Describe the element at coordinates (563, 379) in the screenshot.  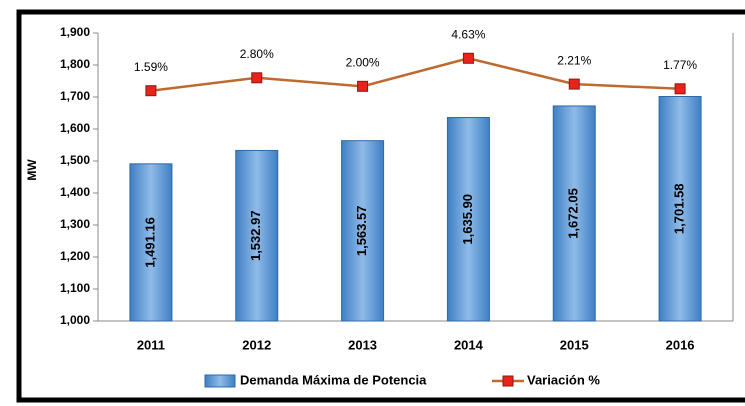
I see `legend-label: Variación %` at that location.